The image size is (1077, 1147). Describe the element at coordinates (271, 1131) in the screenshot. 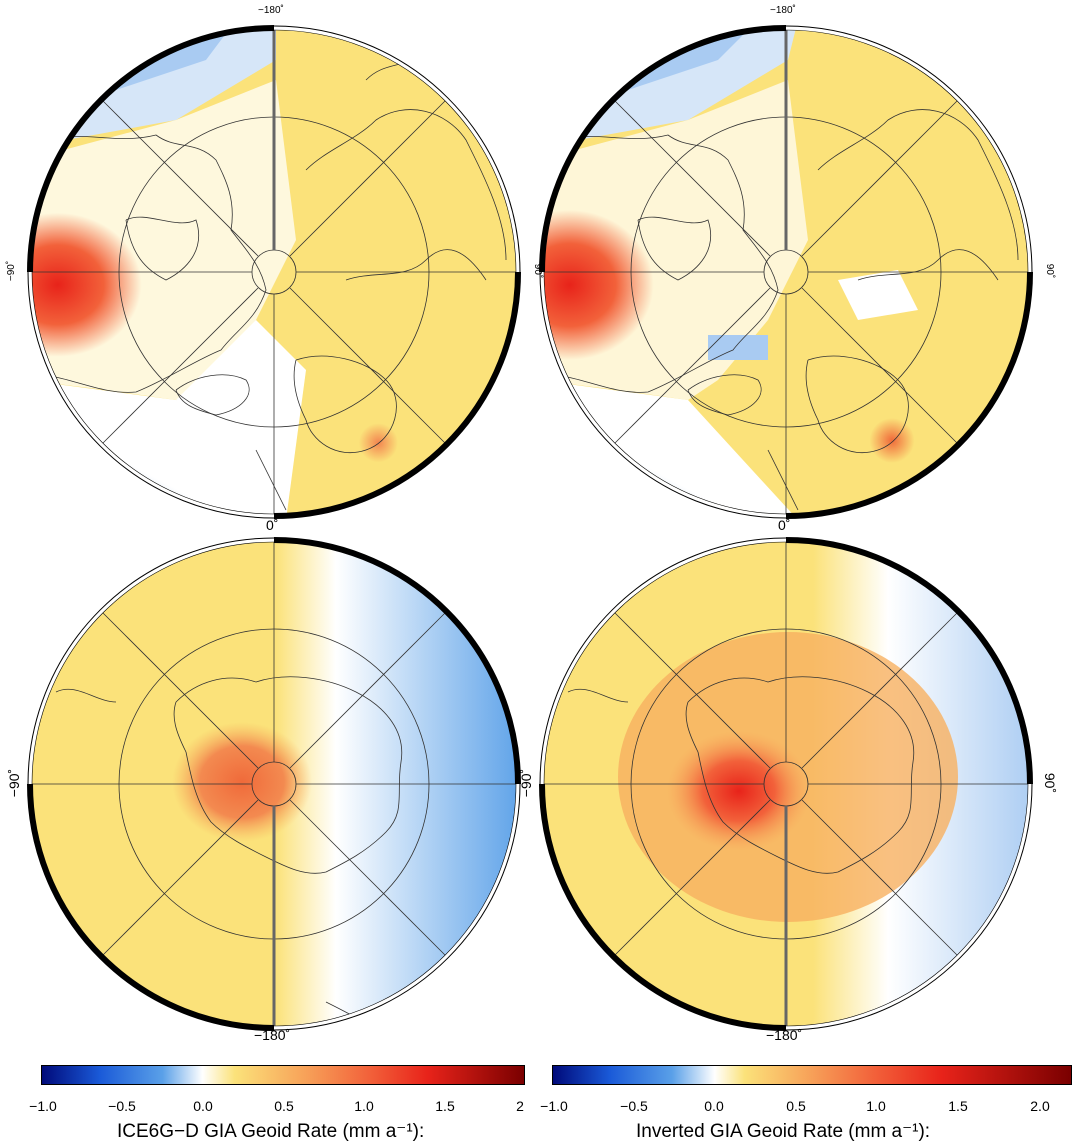

I see `colorbar-title: ICE6G−D GIA Geoid Rate (mm a⁻¹):` at that location.